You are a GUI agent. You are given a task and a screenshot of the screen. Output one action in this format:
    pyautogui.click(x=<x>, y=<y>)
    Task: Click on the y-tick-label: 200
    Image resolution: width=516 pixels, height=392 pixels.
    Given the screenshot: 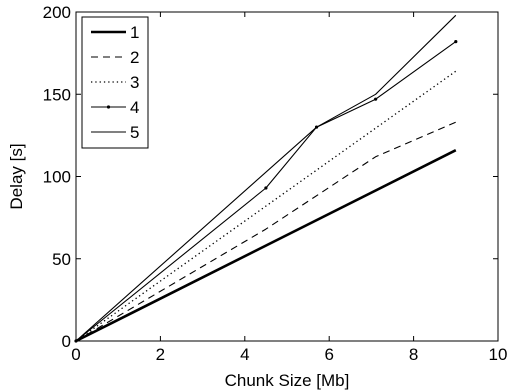 What is the action you would take?
    pyautogui.click(x=57, y=12)
    